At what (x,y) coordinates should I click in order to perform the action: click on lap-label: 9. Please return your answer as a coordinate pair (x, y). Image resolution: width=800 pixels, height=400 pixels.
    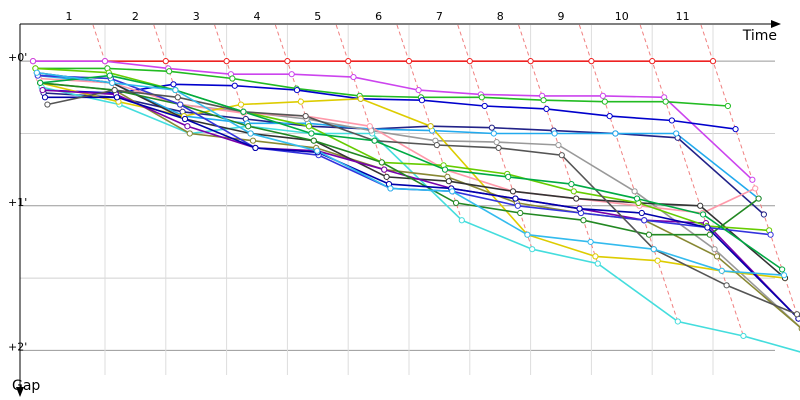
    Looking at the image, I should click on (561, 16).